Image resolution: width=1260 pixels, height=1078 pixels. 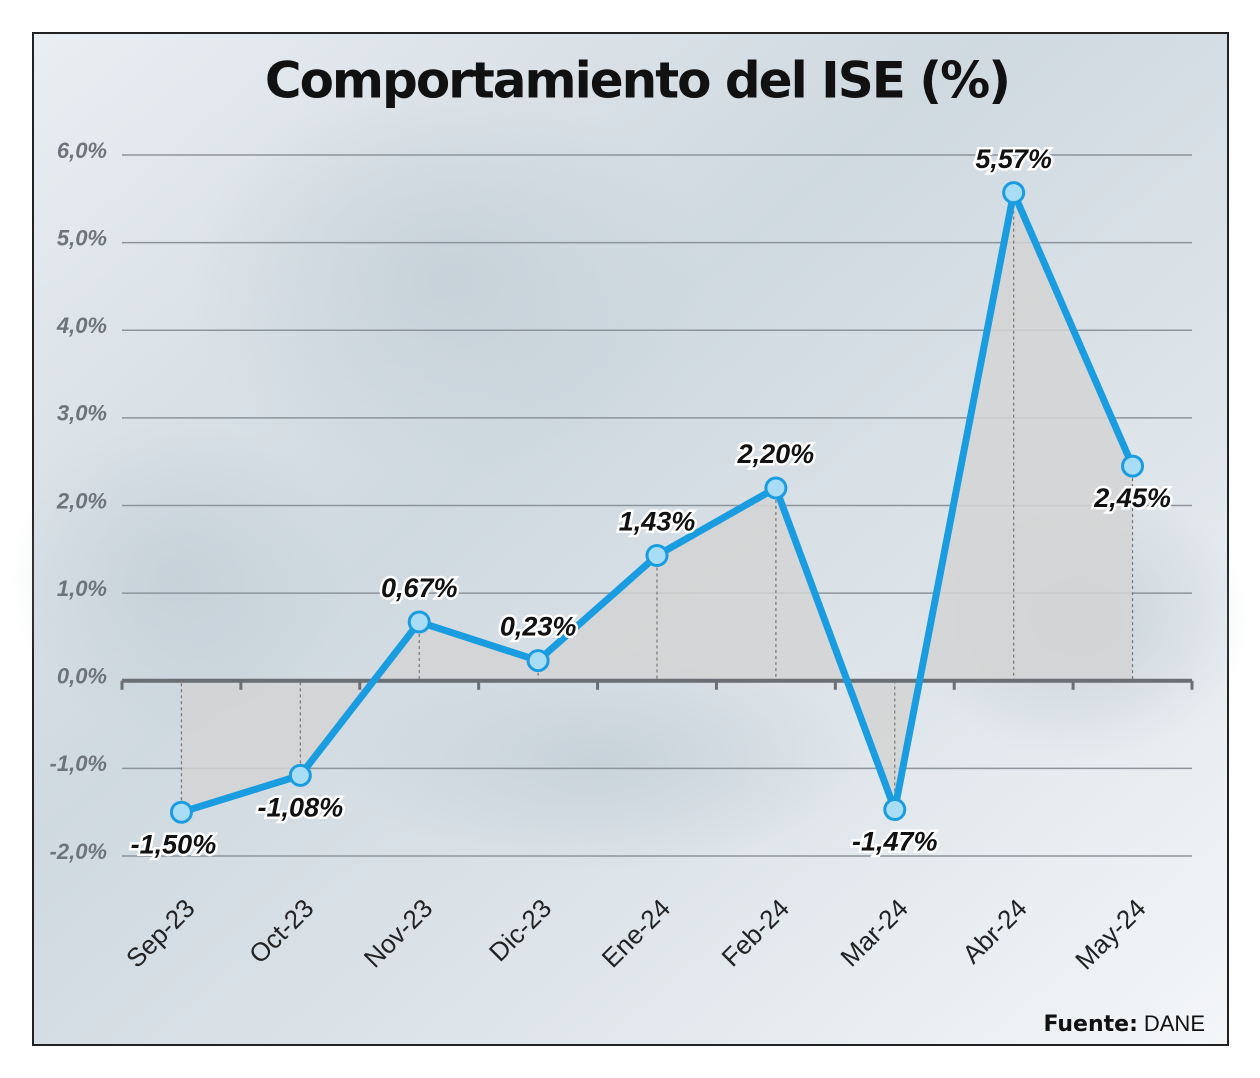 I want to click on y-tick-label: -2,0%, so click(x=78, y=851).